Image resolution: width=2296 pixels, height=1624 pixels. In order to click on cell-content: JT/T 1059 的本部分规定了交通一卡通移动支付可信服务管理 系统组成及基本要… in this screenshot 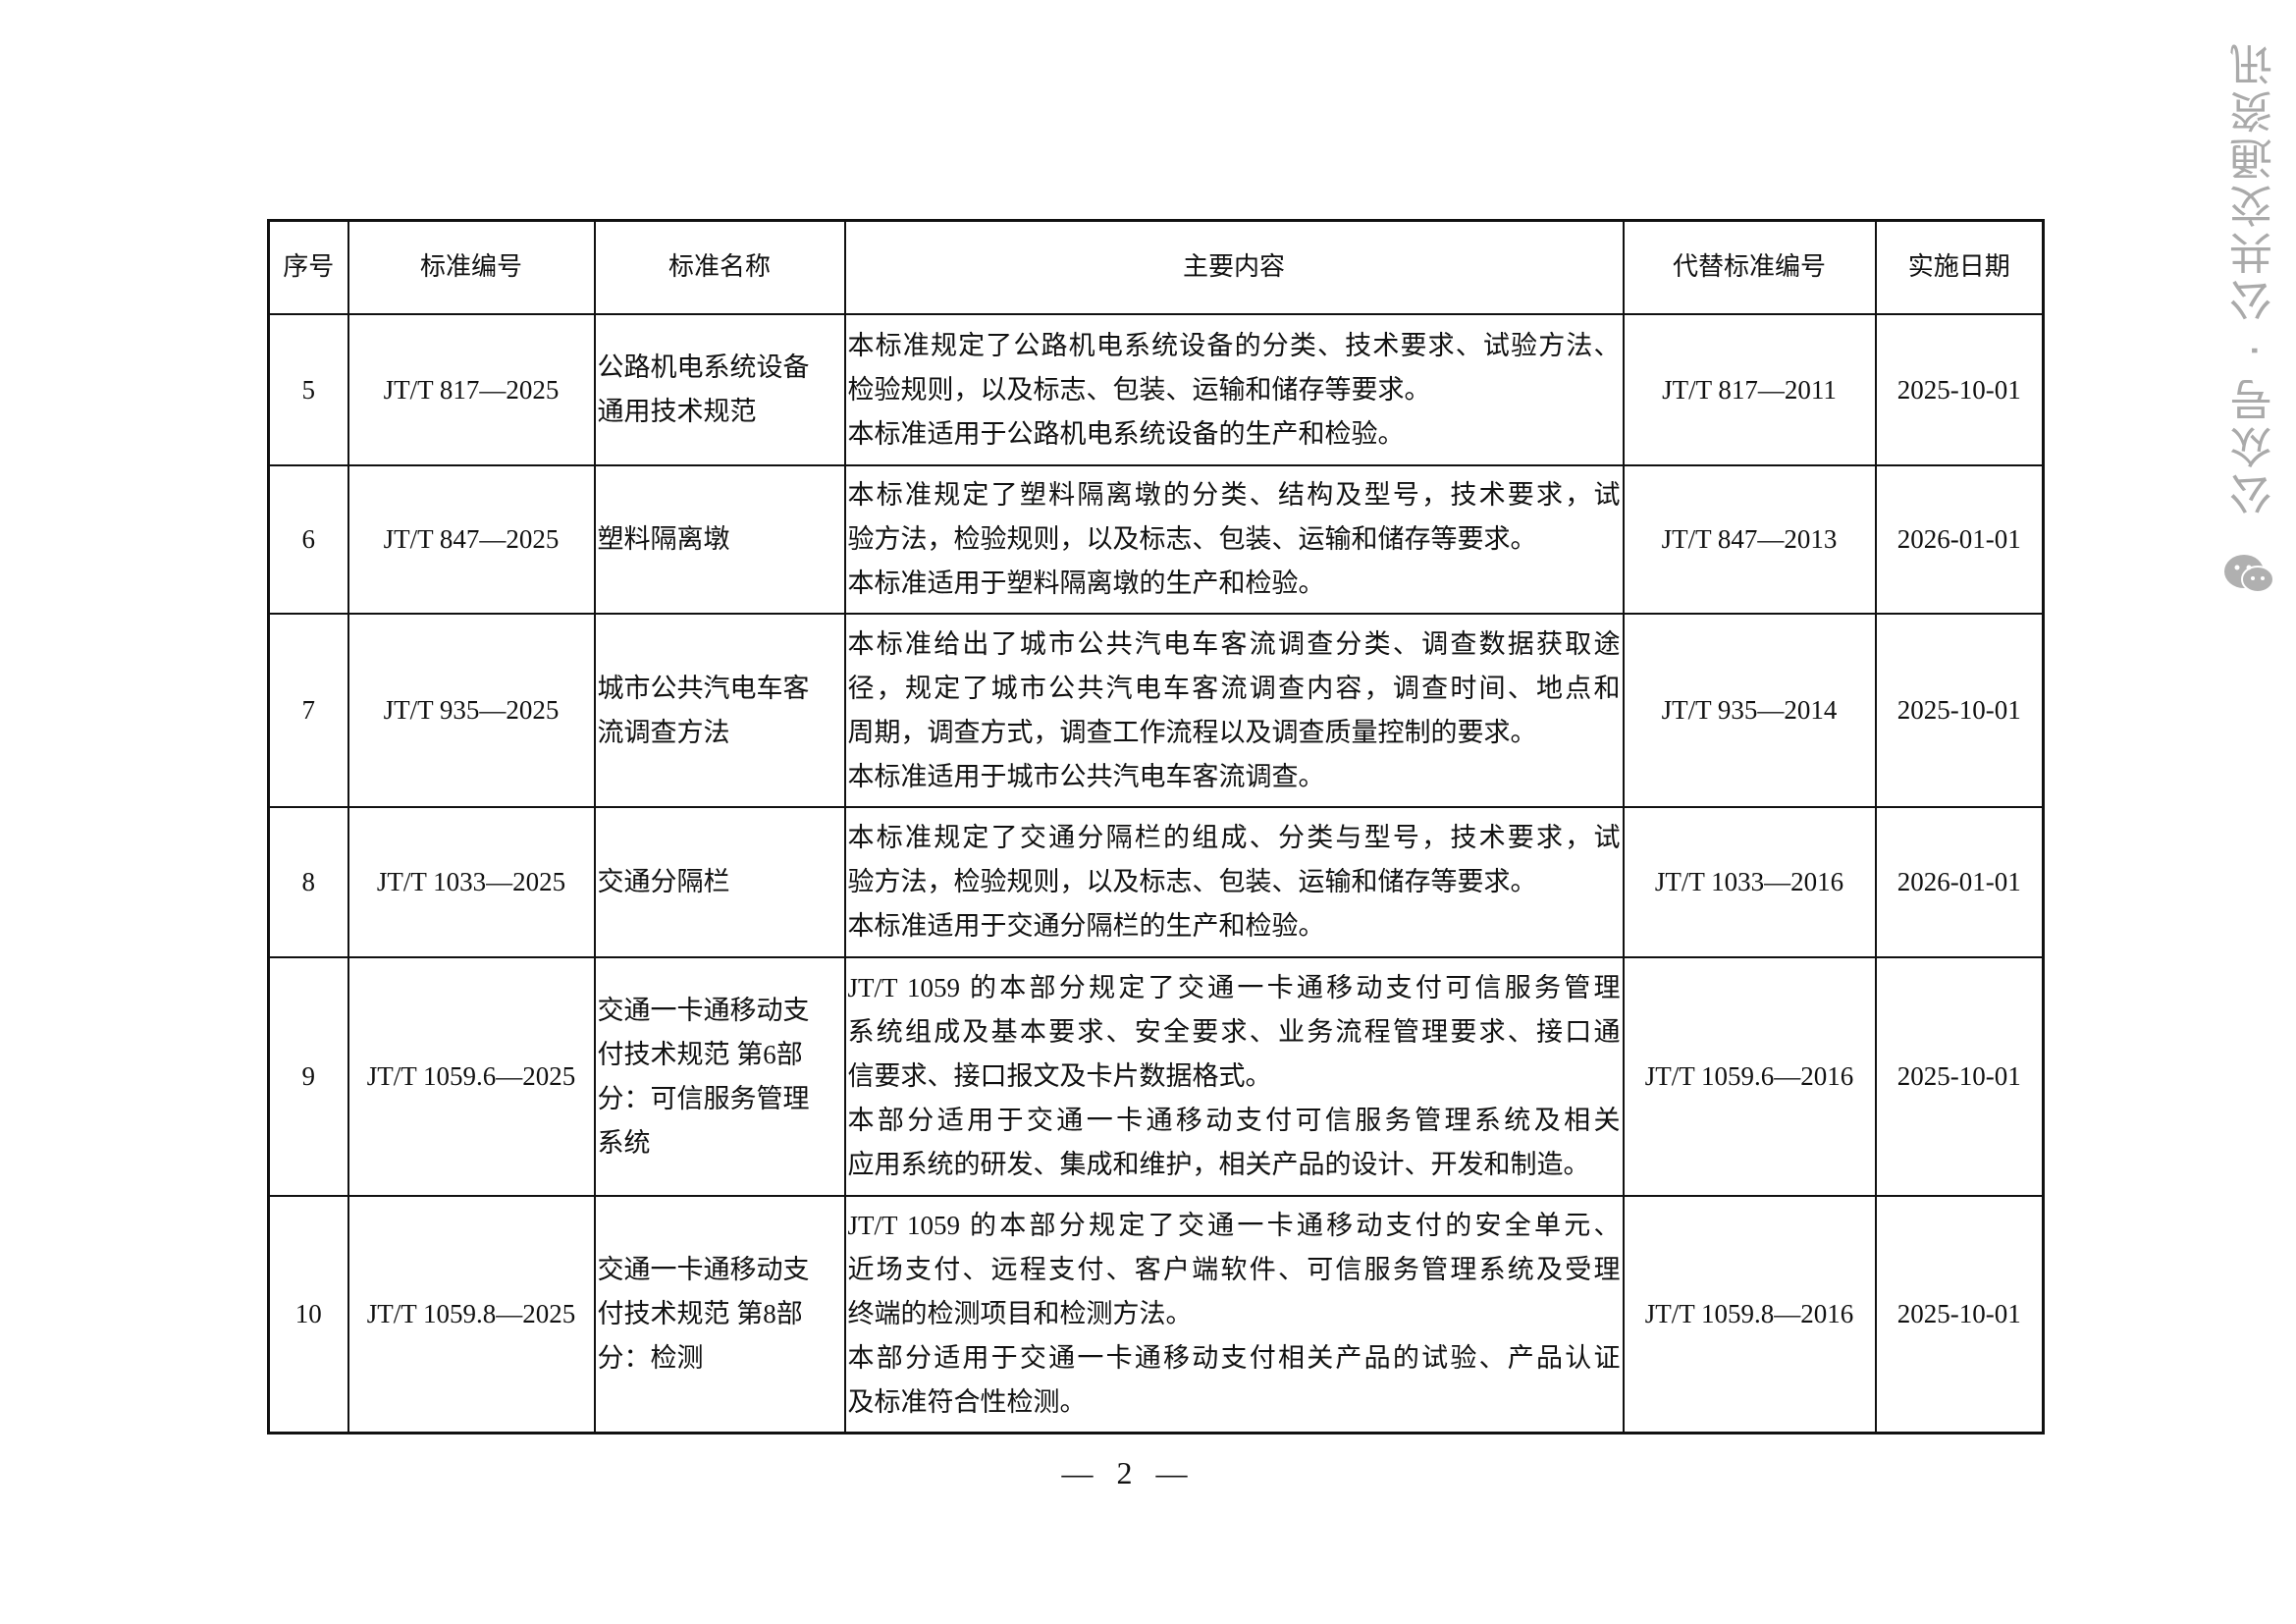, I will do `click(1234, 1076)`.